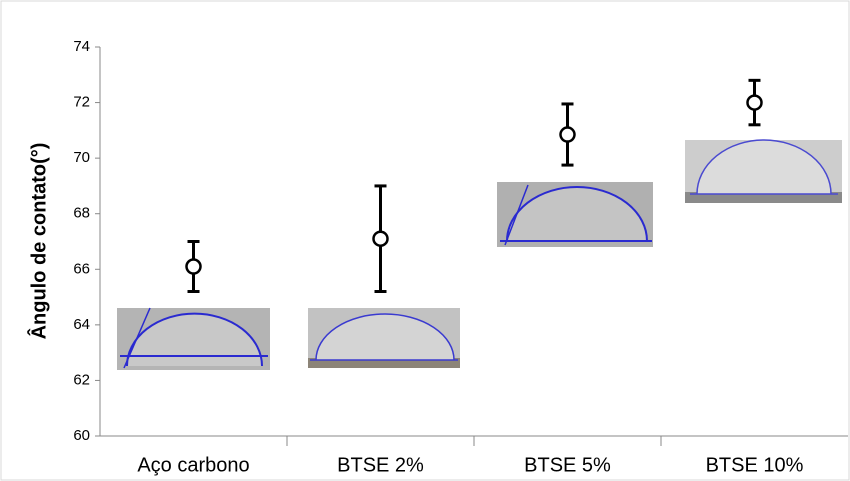 This screenshot has width=850, height=481. I want to click on y-tick-label: 68, so click(81, 213).